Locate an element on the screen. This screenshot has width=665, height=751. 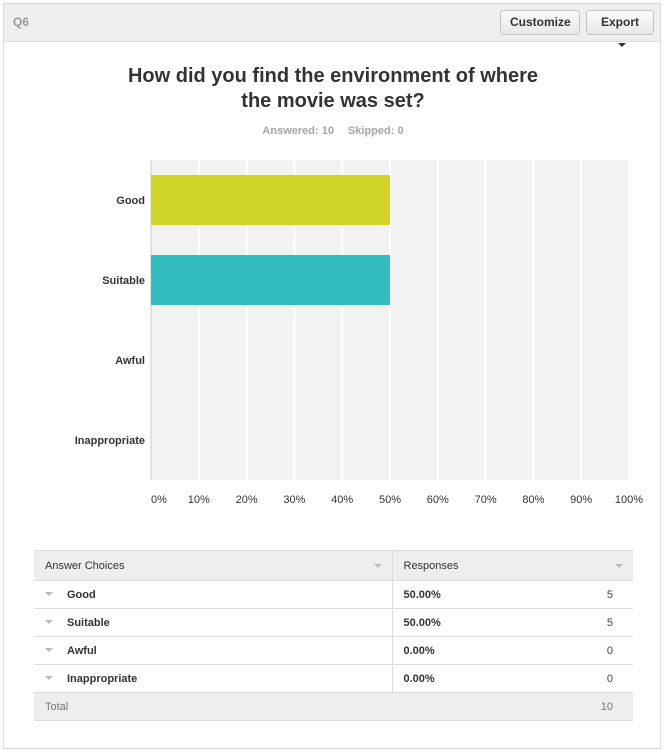
response-stats: Answered: 10 Skipped: 0 is located at coordinates (333, 131).